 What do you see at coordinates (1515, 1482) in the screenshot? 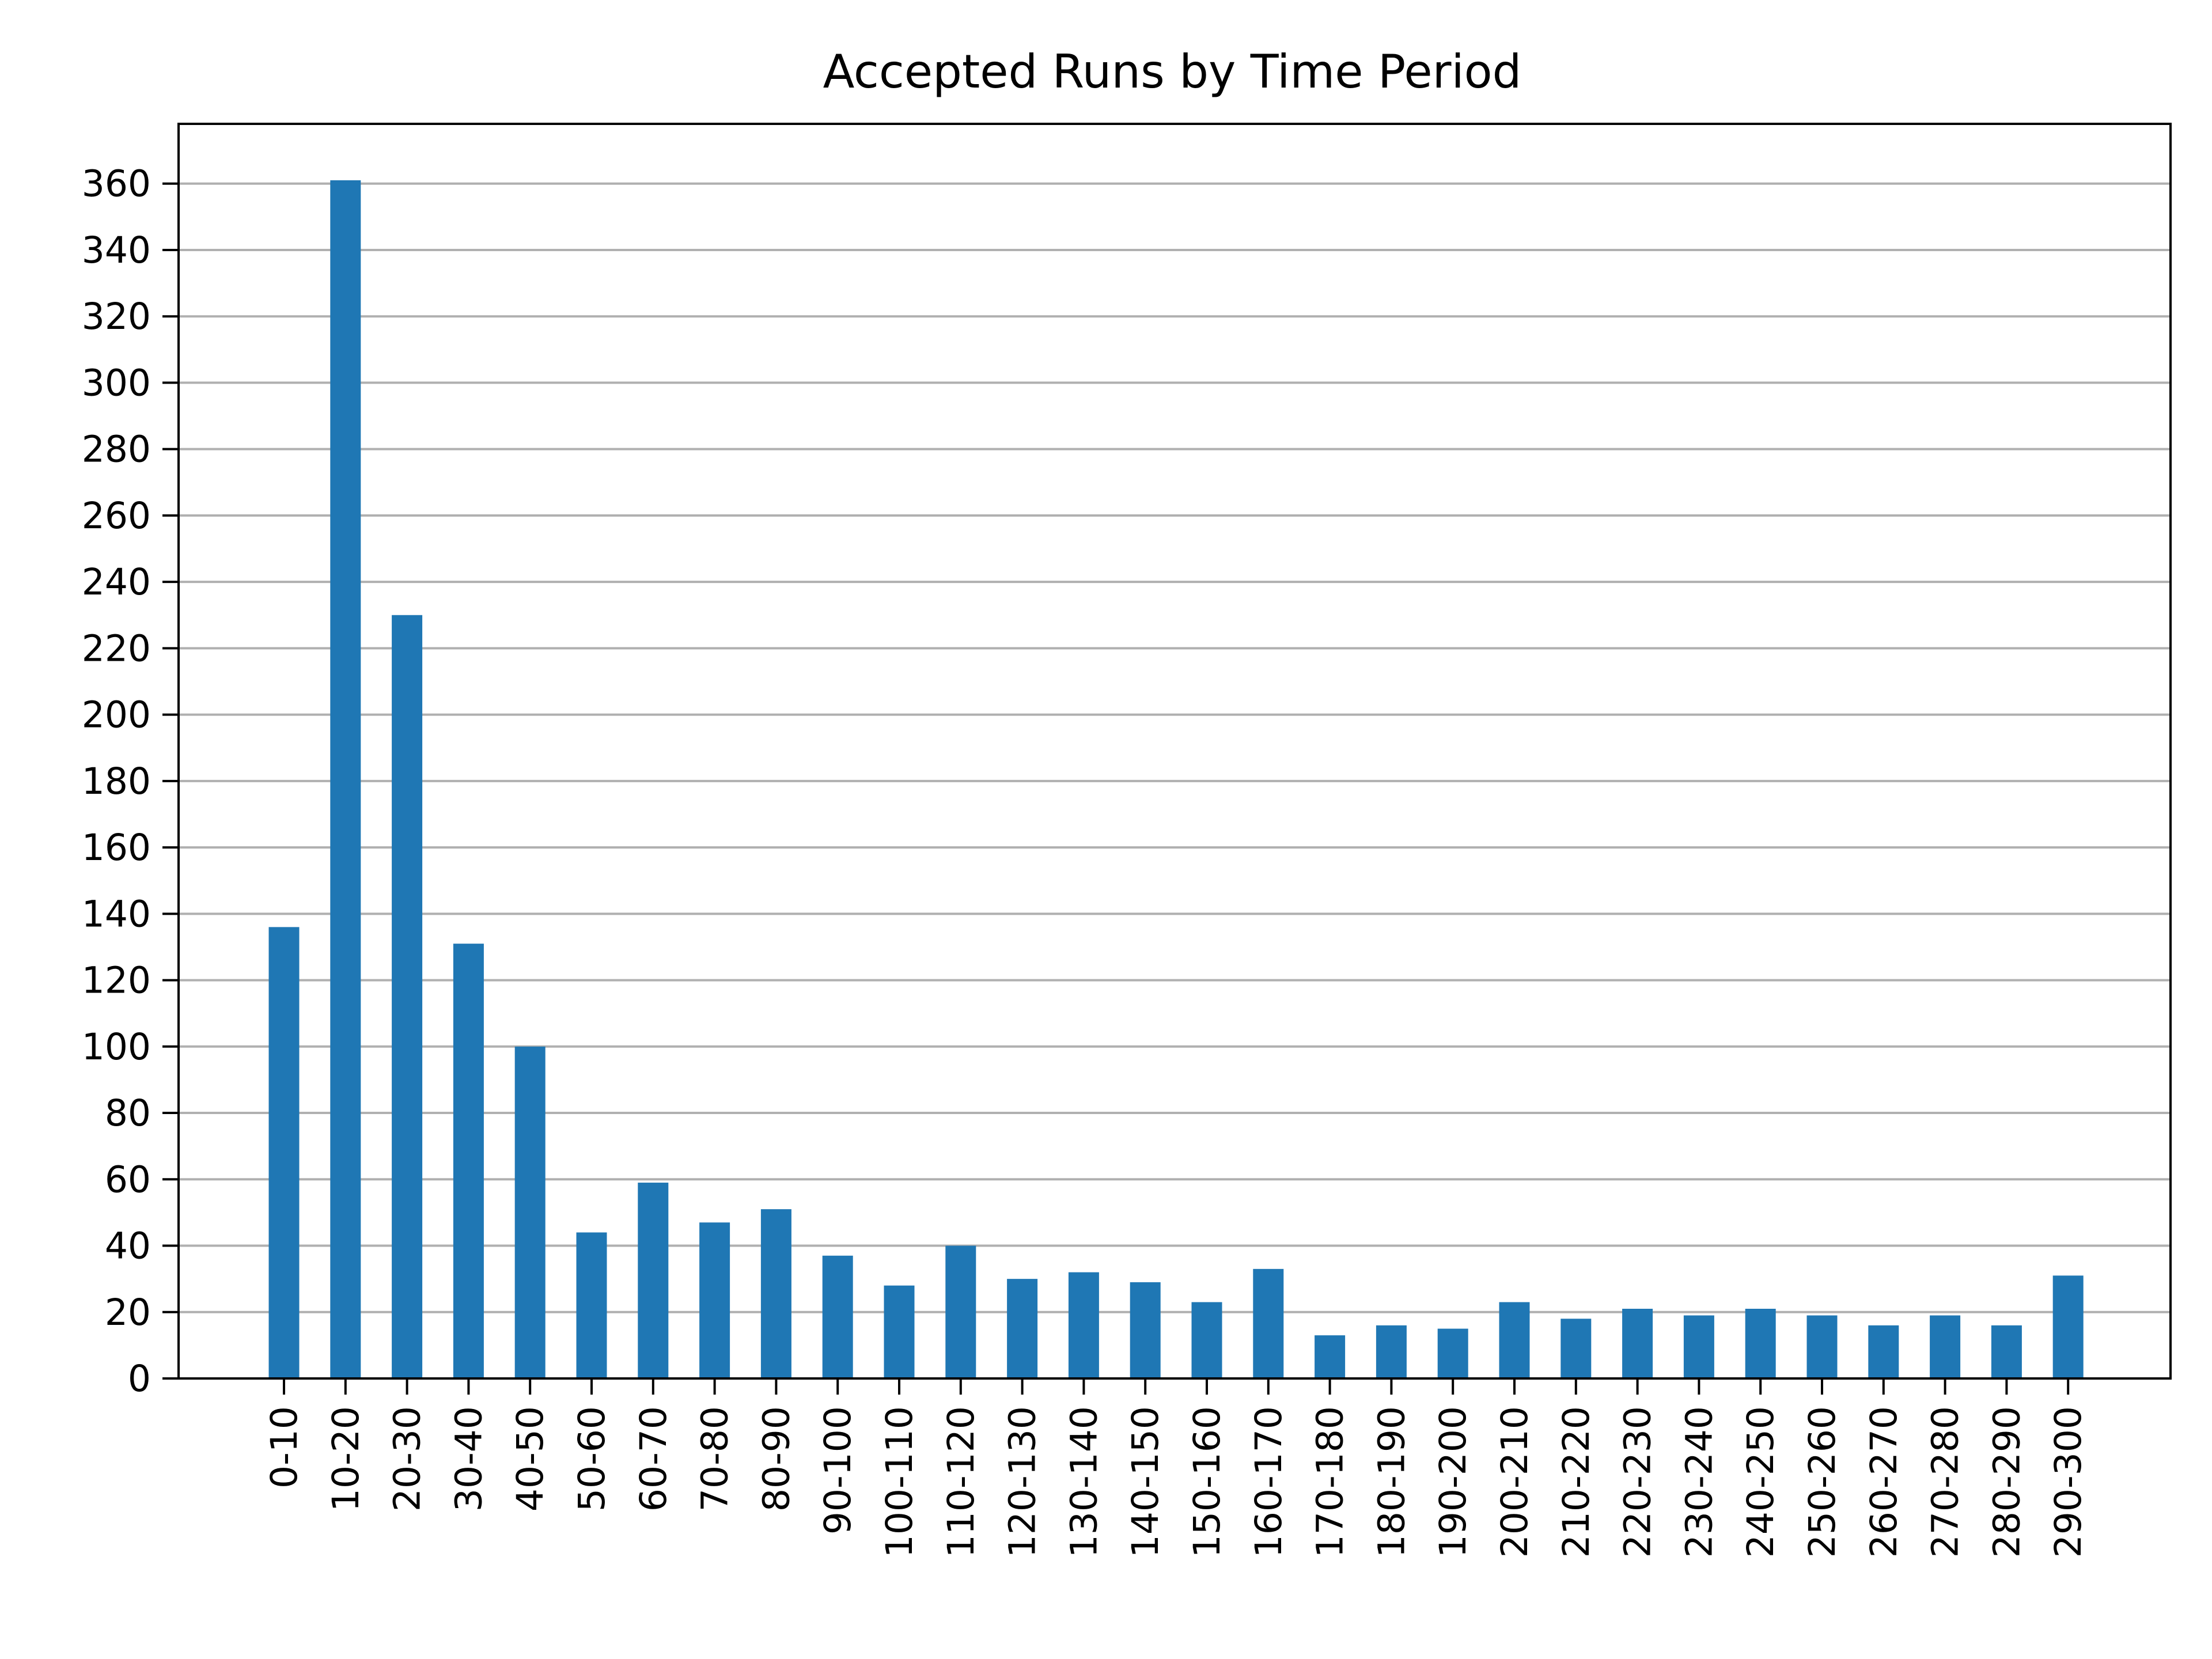
I see `x-tick-label: 200-210` at bounding box center [1515, 1482].